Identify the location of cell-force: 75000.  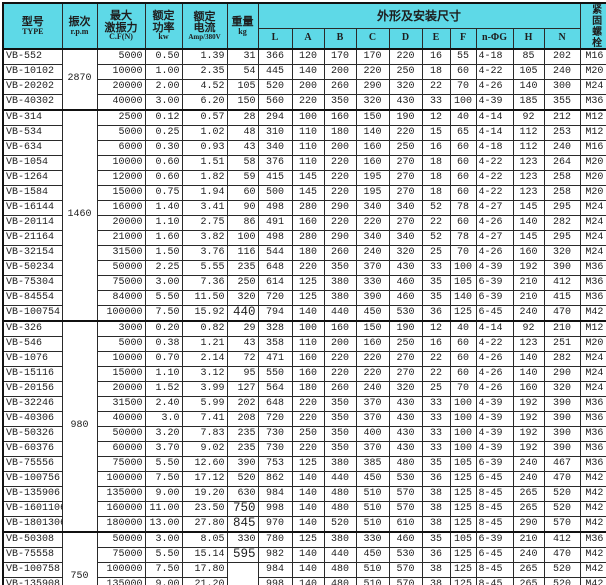
(121, 464).